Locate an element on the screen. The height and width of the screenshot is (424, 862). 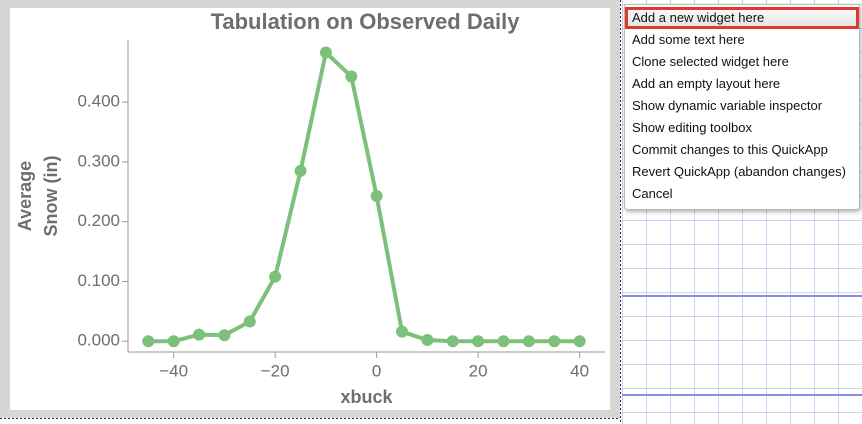
x-tick-label: −20 is located at coordinates (275, 370).